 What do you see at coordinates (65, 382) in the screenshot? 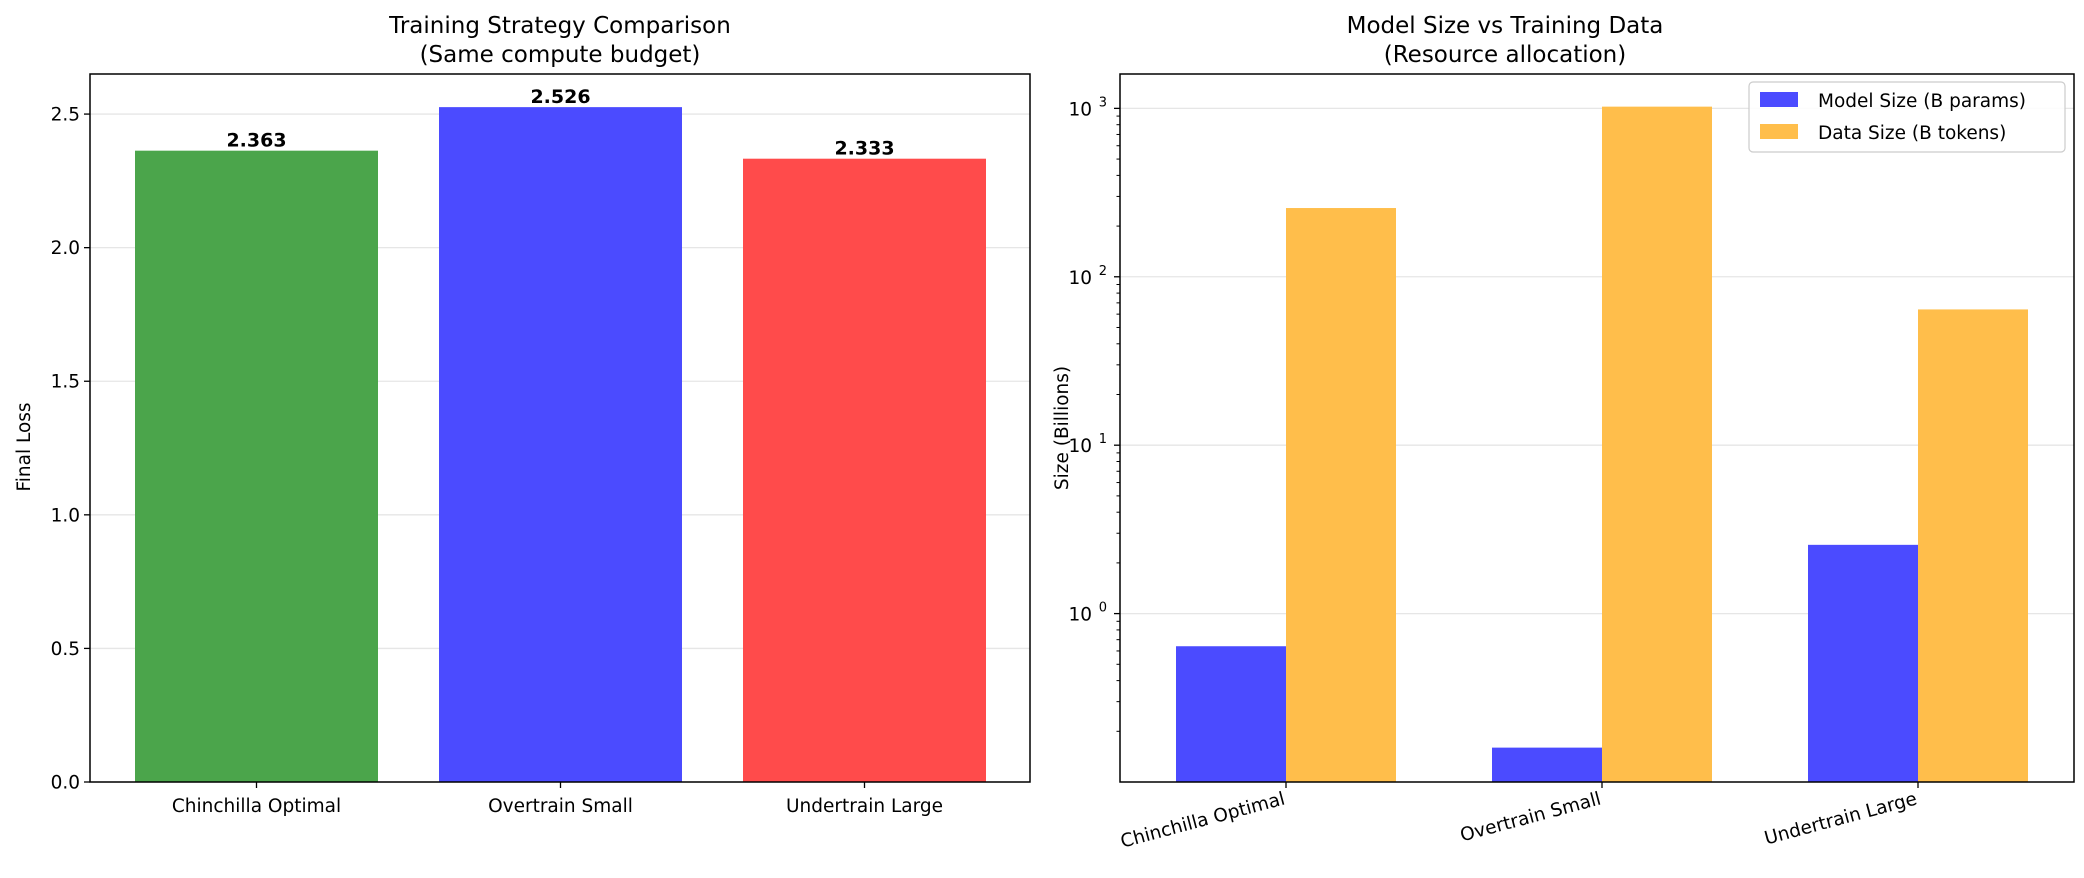
I see `chart1-ytick-label: 1.5` at bounding box center [65, 382].